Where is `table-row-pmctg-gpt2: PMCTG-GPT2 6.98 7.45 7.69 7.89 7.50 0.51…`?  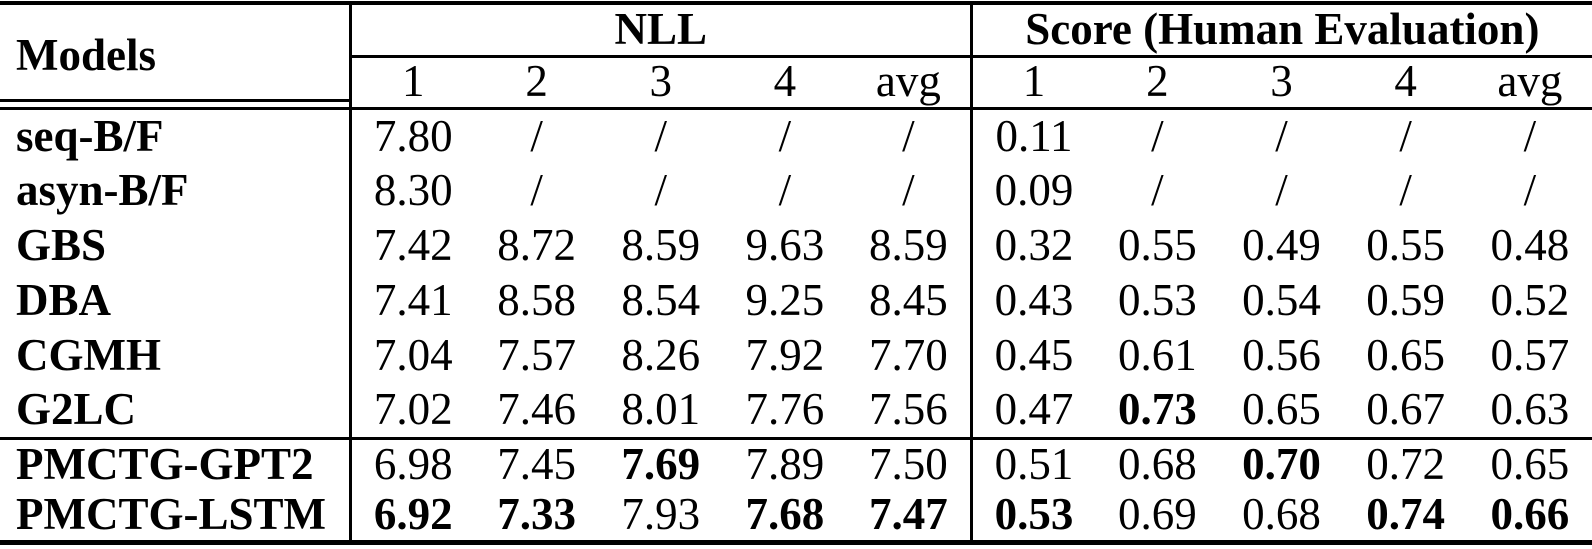 table-row-pmctg-gpt2: PMCTG-GPT2 6.98 7.45 7.69 7.89 7.50 0.51… is located at coordinates (796, 463).